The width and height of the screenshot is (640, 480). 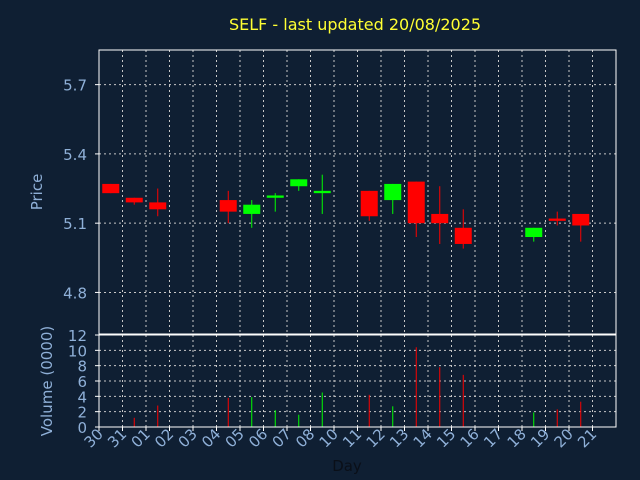 I want to click on x-axis-label: Day, so click(x=347, y=466).